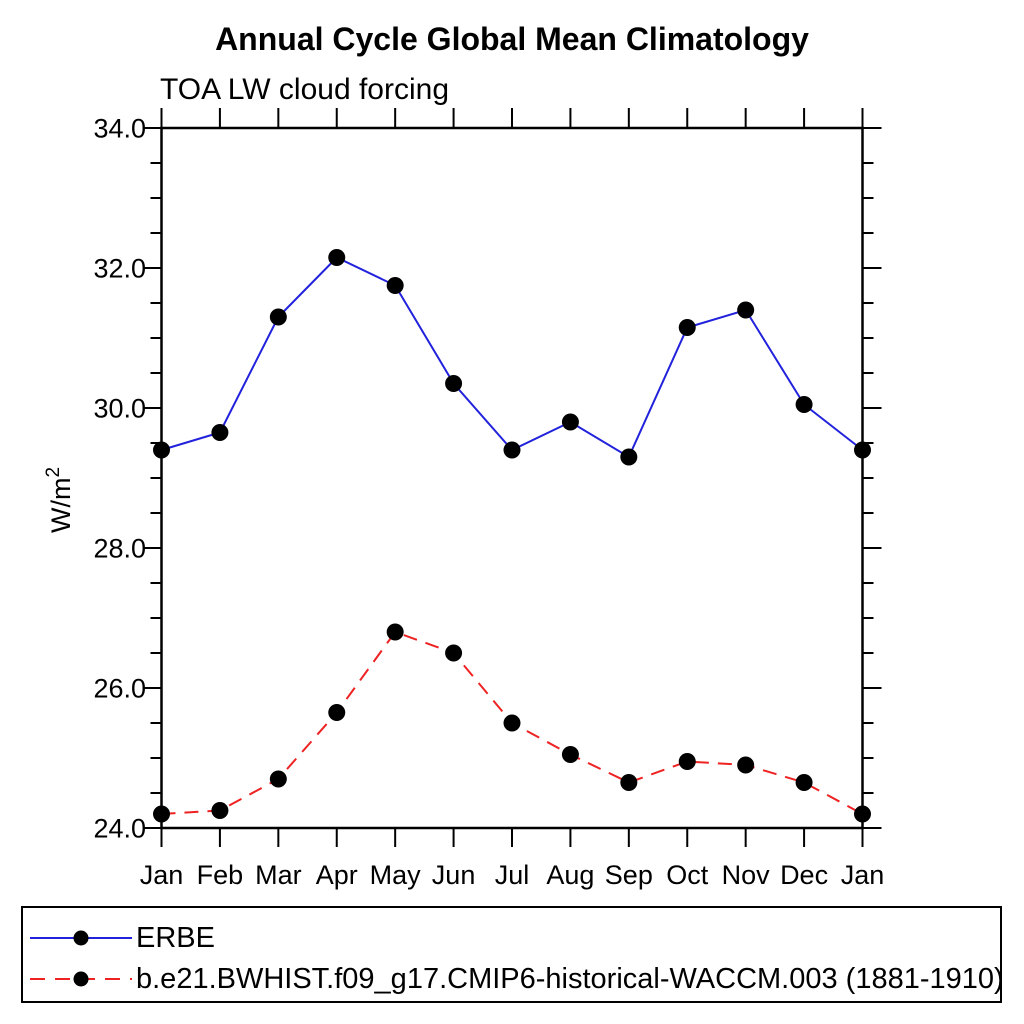 This screenshot has width=1024, height=1024. I want to click on y-tick-label: 32.0, so click(119, 269).